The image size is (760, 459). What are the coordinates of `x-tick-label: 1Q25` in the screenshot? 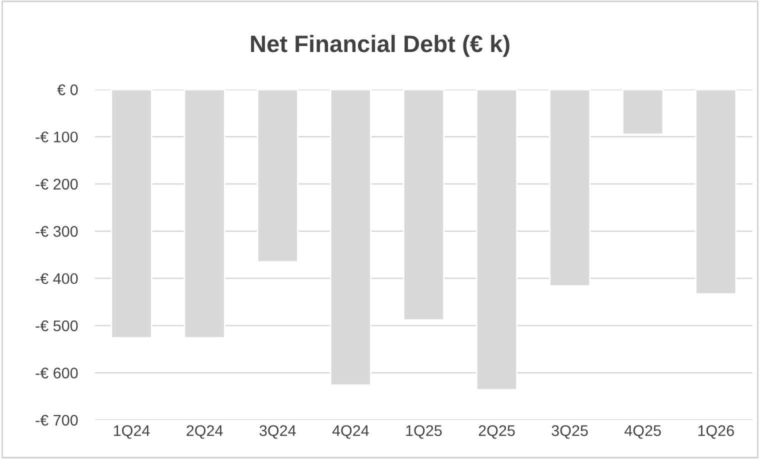 It's located at (424, 432).